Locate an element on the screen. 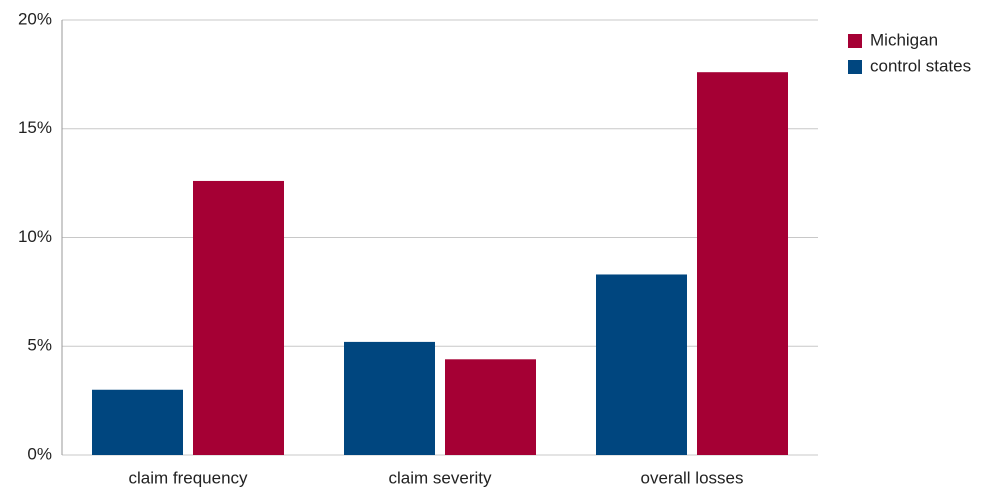 The width and height of the screenshot is (1002, 491). legend-label: control states is located at coordinates (920, 65).